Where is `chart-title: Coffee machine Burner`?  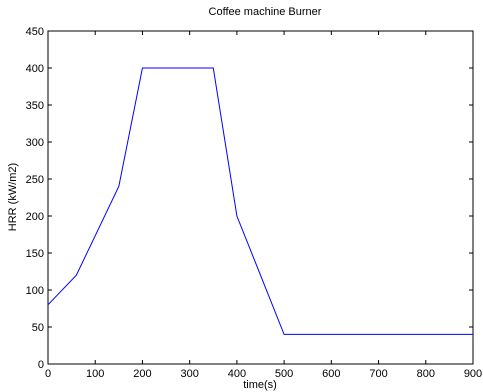 chart-title: Coffee machine Burner is located at coordinates (265, 12).